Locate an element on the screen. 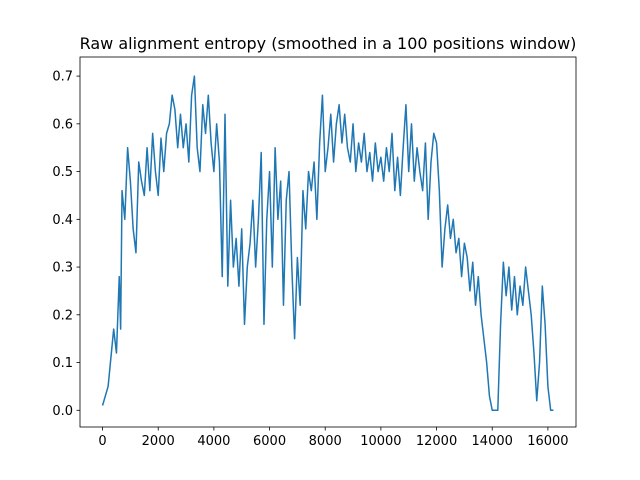 Image resolution: width=640 pixels, height=480 pixels. y-tick-label: 0.7 is located at coordinates (62, 77).